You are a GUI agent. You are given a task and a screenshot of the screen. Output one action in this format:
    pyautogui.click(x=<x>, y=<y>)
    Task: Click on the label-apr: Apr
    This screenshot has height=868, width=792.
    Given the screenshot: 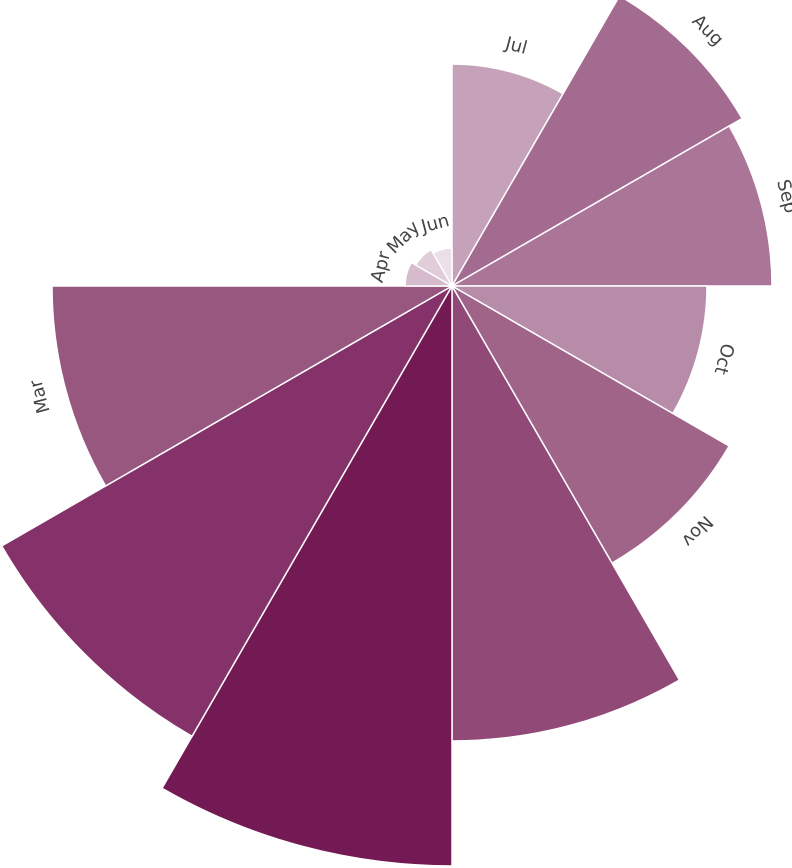 What is the action you would take?
    pyautogui.click(x=381, y=267)
    